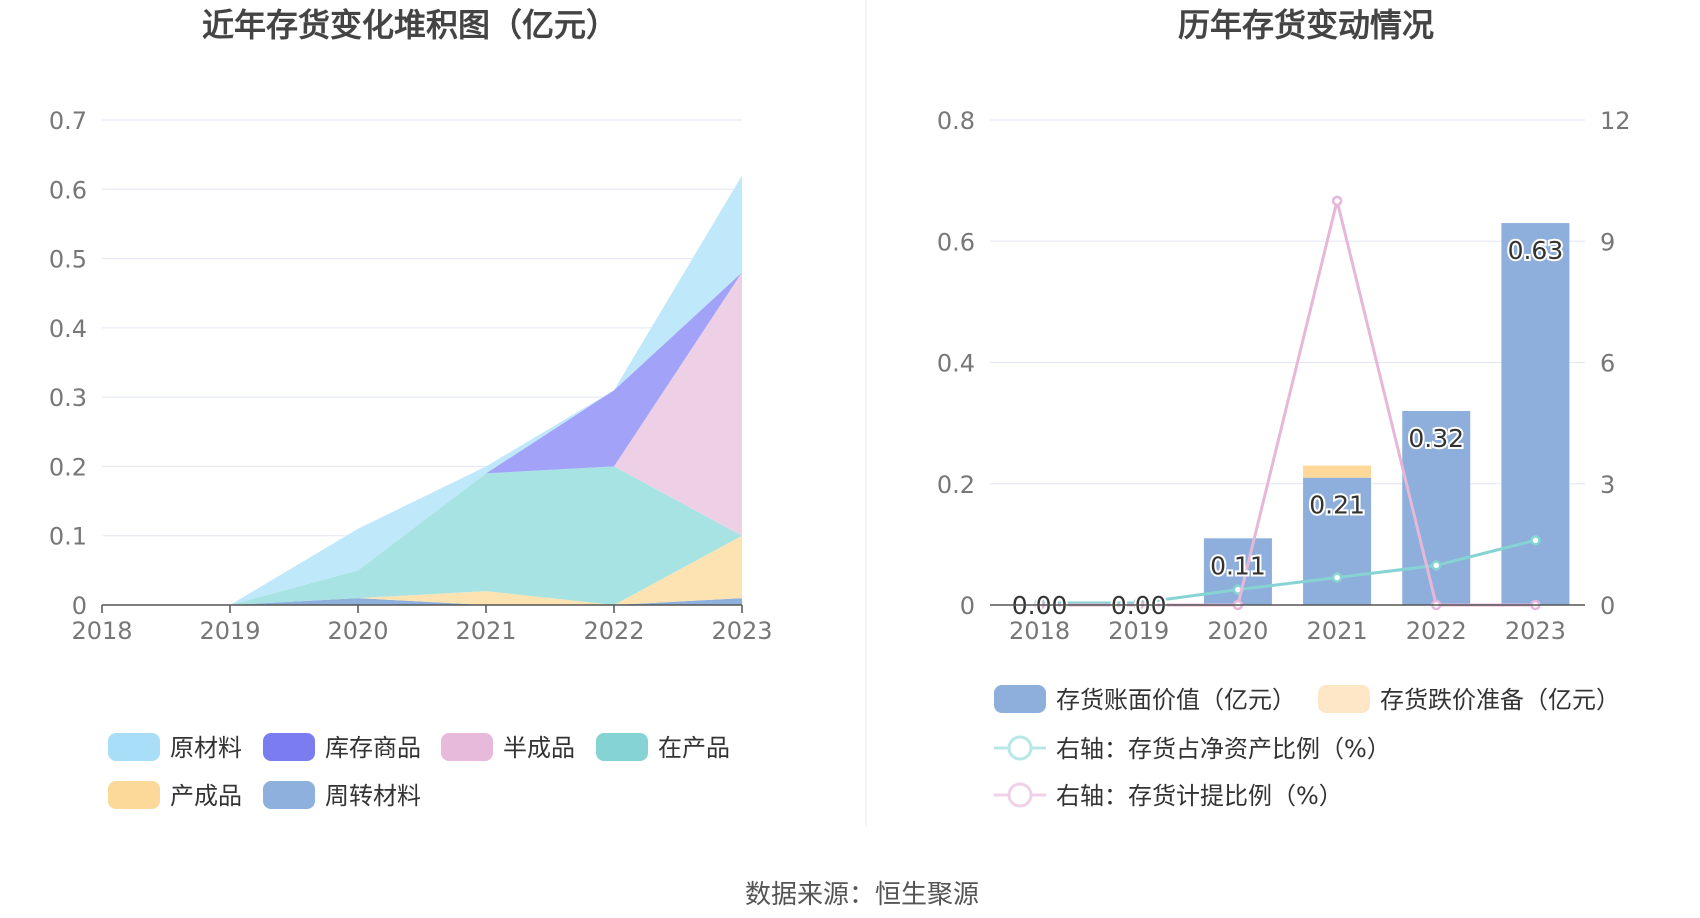 The image size is (1700, 918). Describe the element at coordinates (422, 624) in the screenshot. I see `left-axis: 2018 2019 2020 2021 2022 2023` at that location.